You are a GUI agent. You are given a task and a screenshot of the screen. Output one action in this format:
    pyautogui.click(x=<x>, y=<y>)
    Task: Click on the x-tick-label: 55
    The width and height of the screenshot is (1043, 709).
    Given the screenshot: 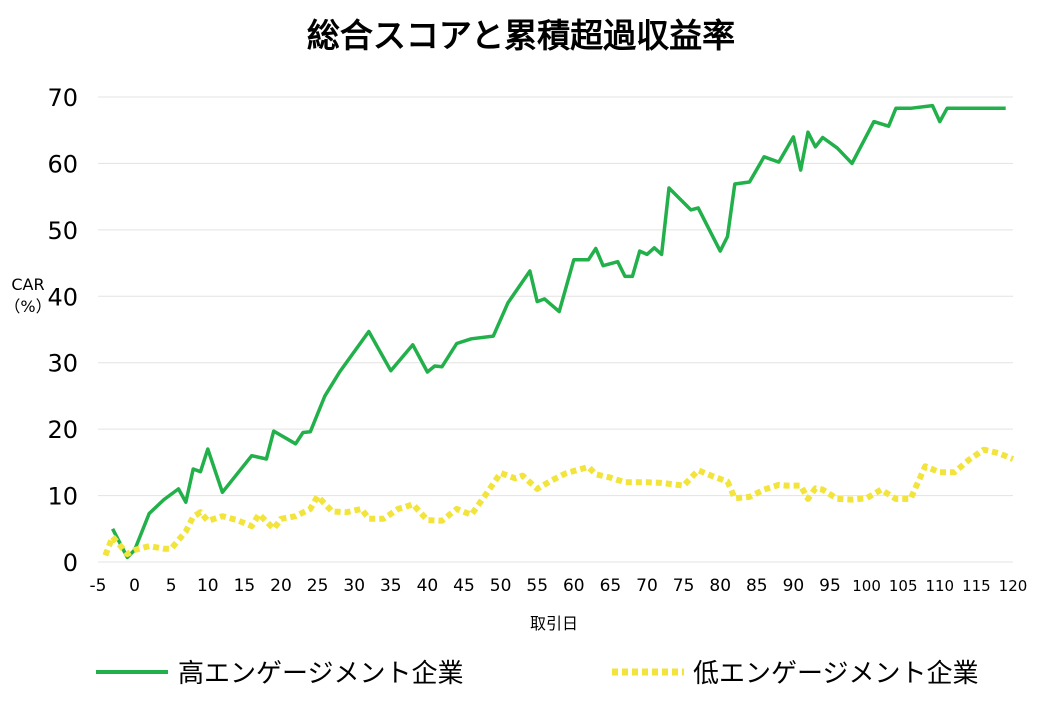 What is the action you would take?
    pyautogui.click(x=537, y=586)
    